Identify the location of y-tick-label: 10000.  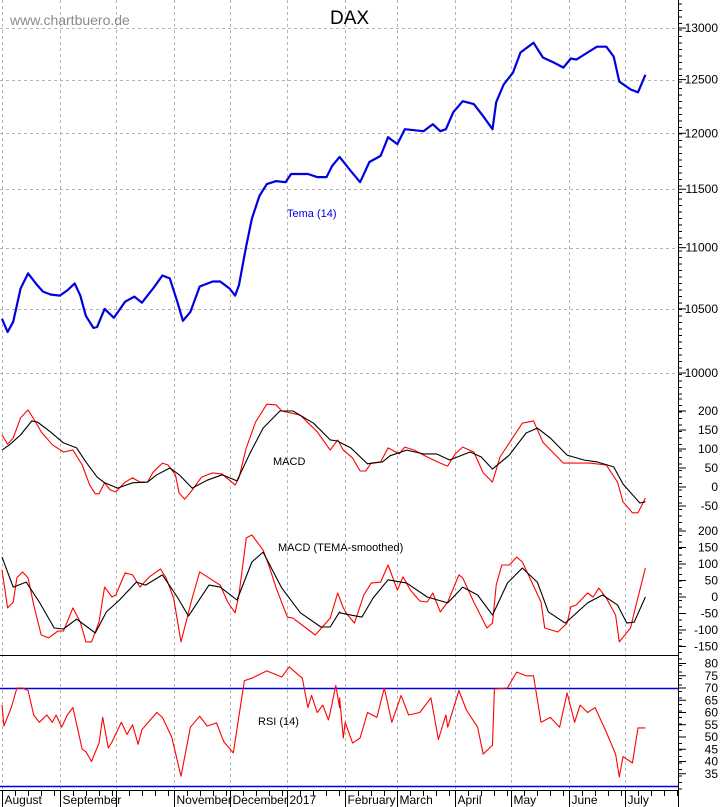
(702, 373).